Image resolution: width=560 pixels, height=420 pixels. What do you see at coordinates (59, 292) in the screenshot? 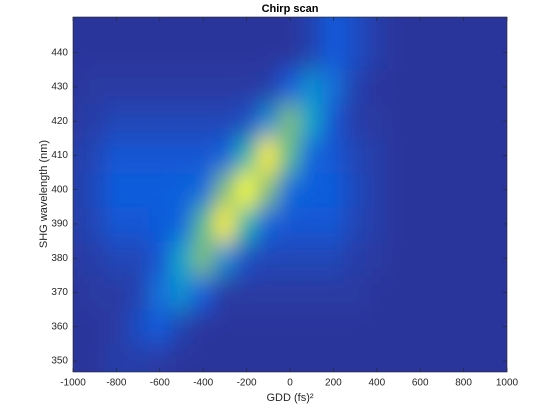
I see `y-tick-label: 370` at bounding box center [59, 292].